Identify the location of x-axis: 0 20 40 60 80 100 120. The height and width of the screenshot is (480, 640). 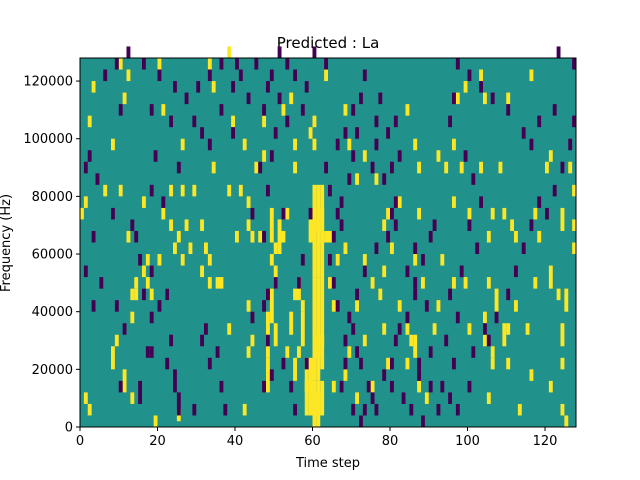
(316, 438).